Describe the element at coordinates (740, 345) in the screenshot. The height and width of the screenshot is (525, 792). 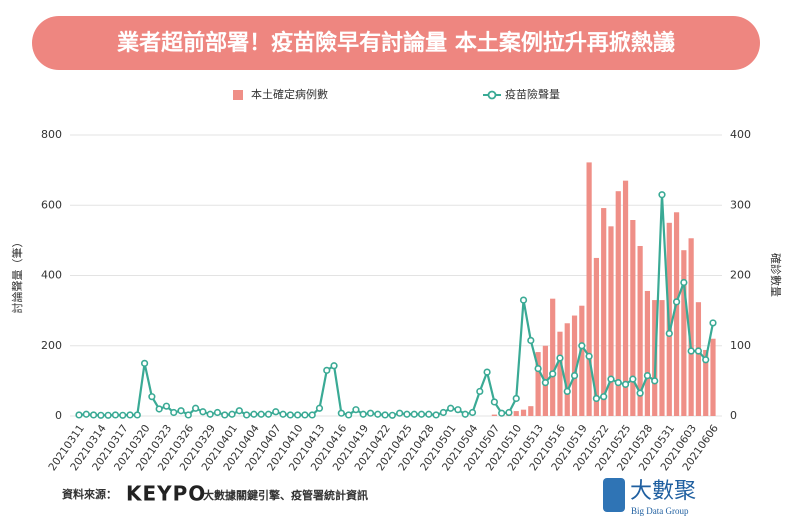
I see `y2-tick-label: 100` at that location.